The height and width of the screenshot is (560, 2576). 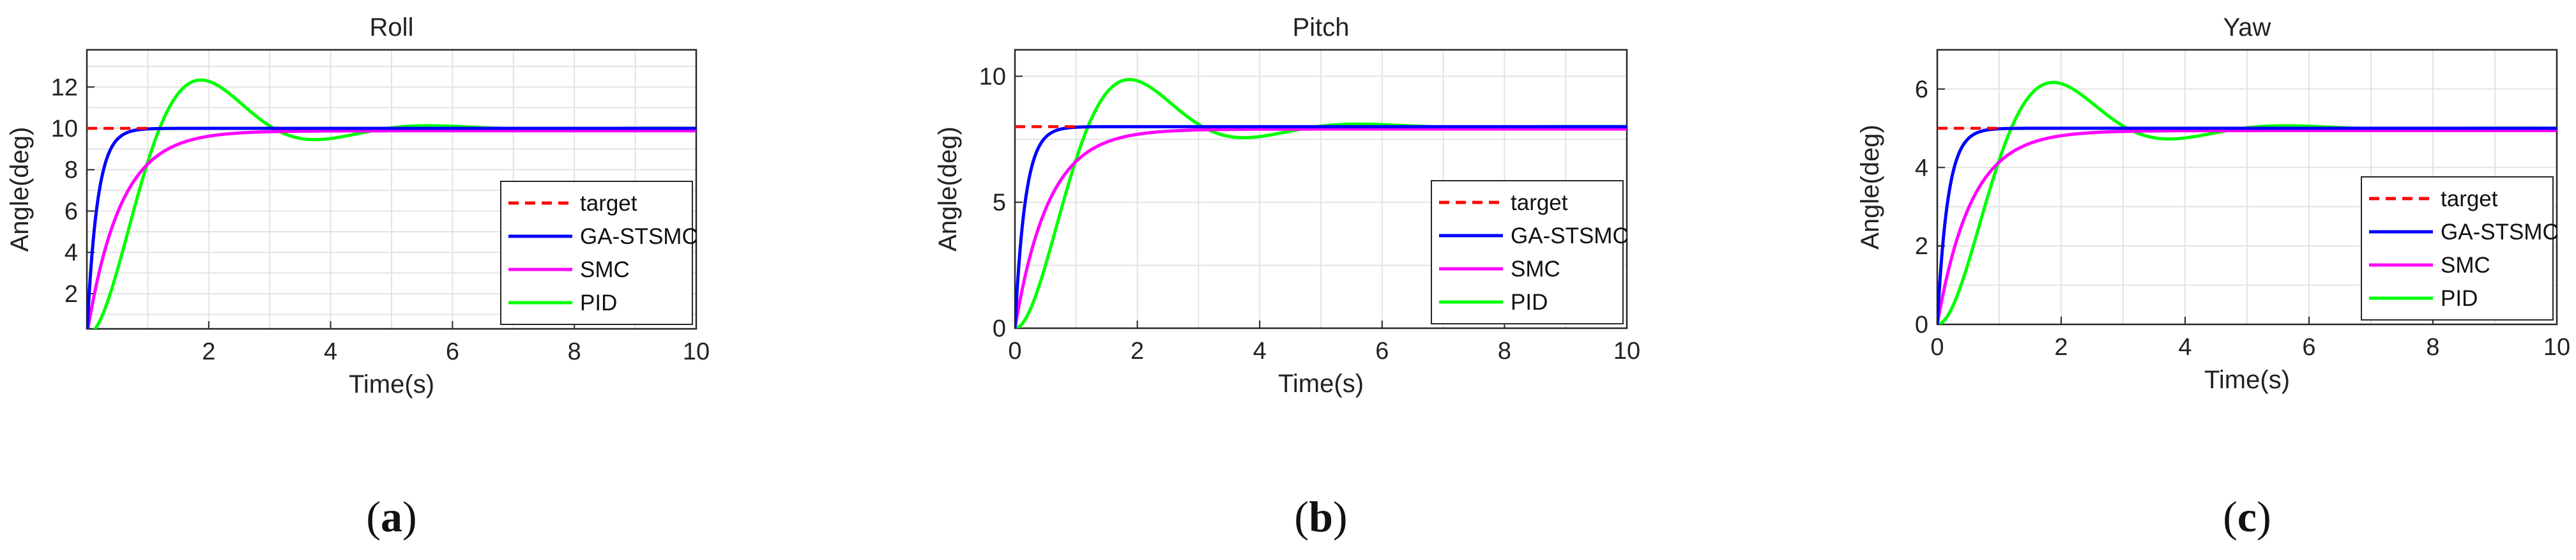 I want to click on panel-caption: (b), so click(x=1321, y=516).